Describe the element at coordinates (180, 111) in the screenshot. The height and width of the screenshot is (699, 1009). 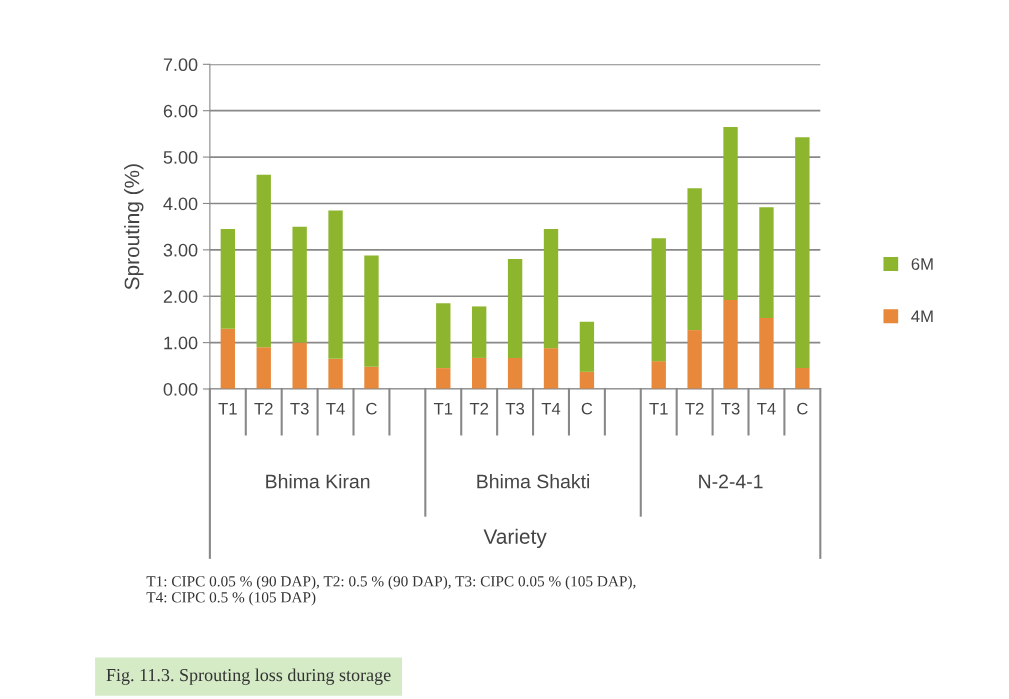
I see `y-tick-label: 6.00` at that location.